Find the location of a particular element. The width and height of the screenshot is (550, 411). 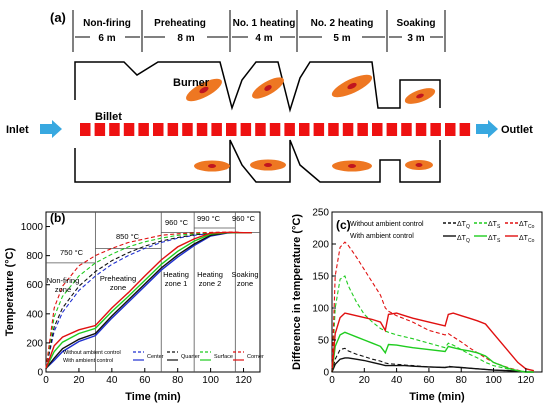

burner-flames is located at coordinates (311, 123).